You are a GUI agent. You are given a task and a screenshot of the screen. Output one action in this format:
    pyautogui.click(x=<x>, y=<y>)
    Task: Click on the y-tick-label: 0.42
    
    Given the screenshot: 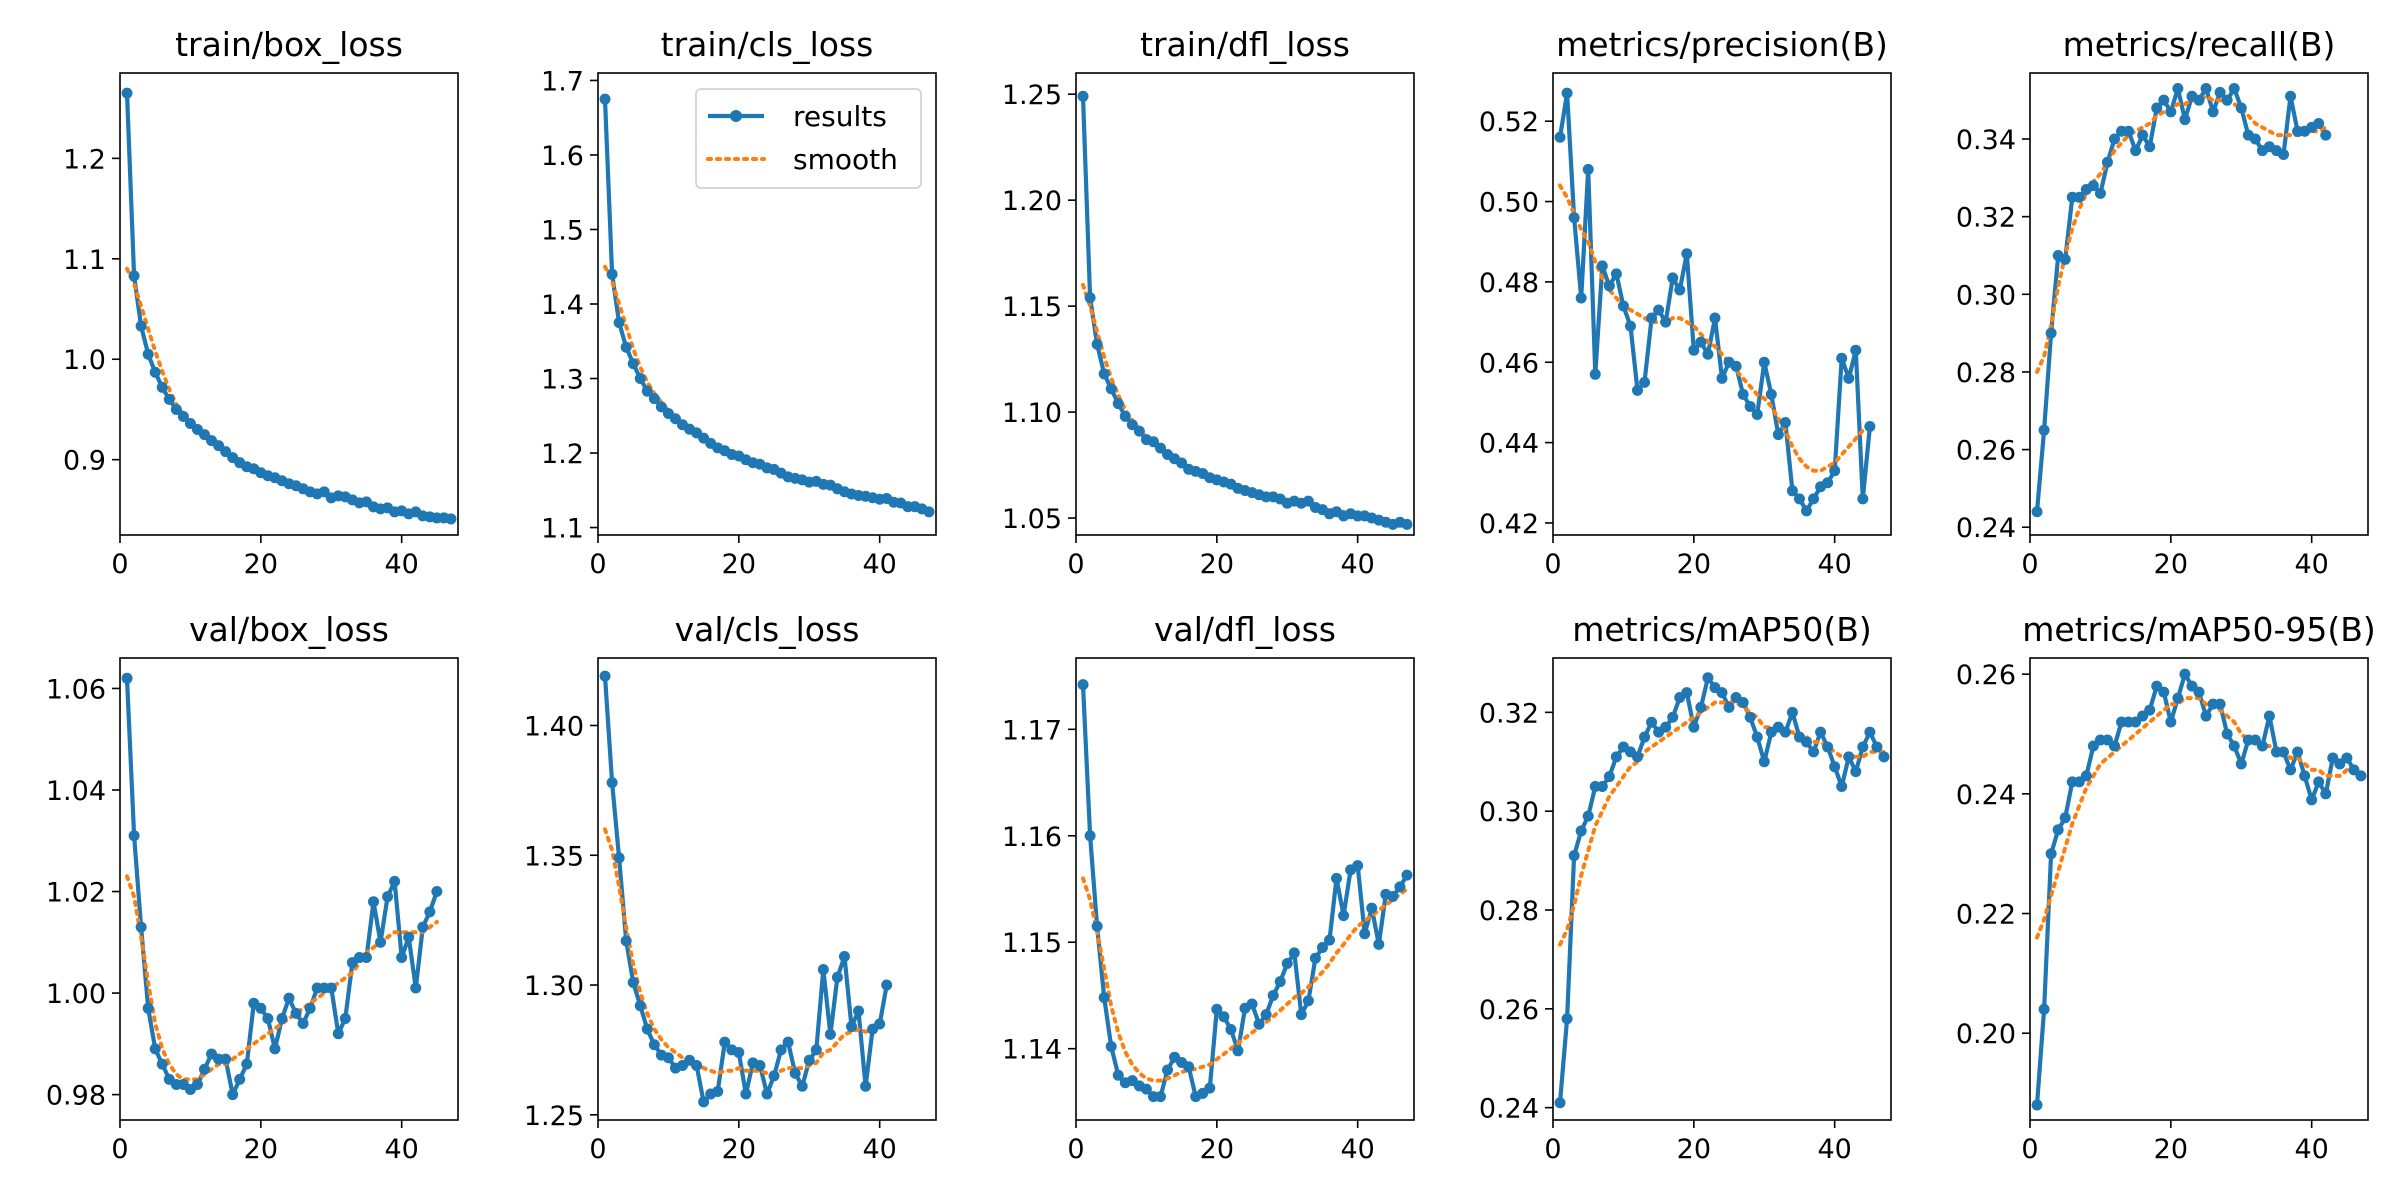 What is the action you would take?
    pyautogui.click(x=1509, y=524)
    